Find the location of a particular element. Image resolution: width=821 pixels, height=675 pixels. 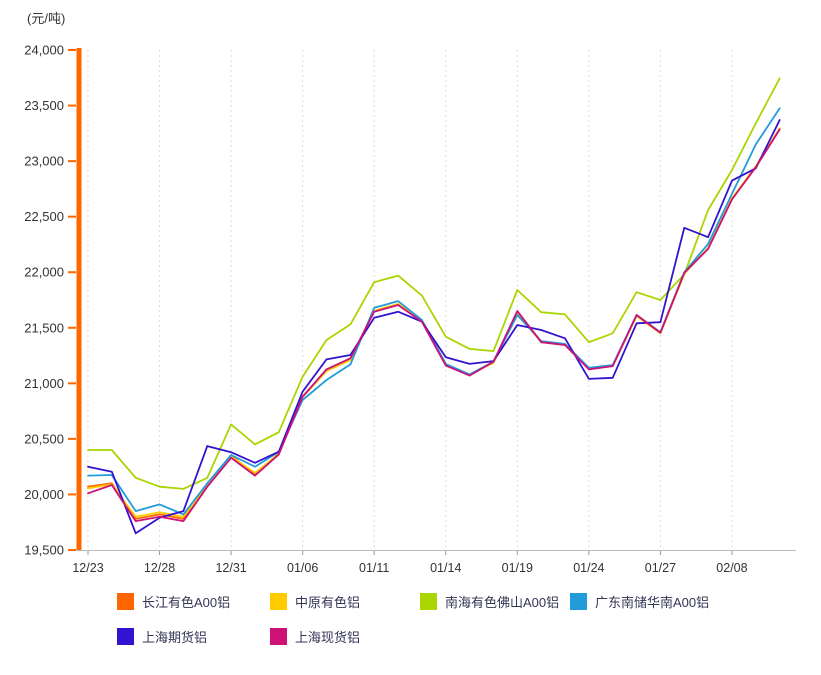

legend-item-中原有色铝: 中原有色铝 is located at coordinates (345, 601).